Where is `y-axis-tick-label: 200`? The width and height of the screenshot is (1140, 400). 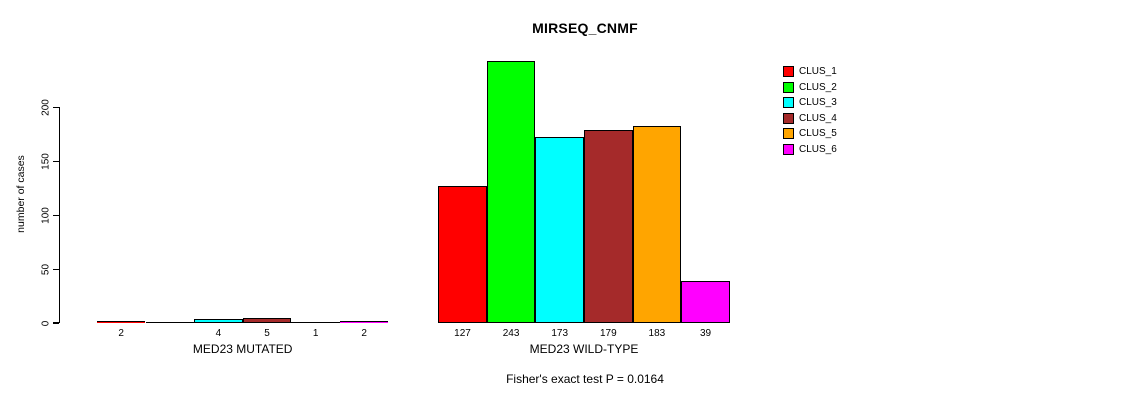
y-axis-tick-label: 200 is located at coordinates (46, 107).